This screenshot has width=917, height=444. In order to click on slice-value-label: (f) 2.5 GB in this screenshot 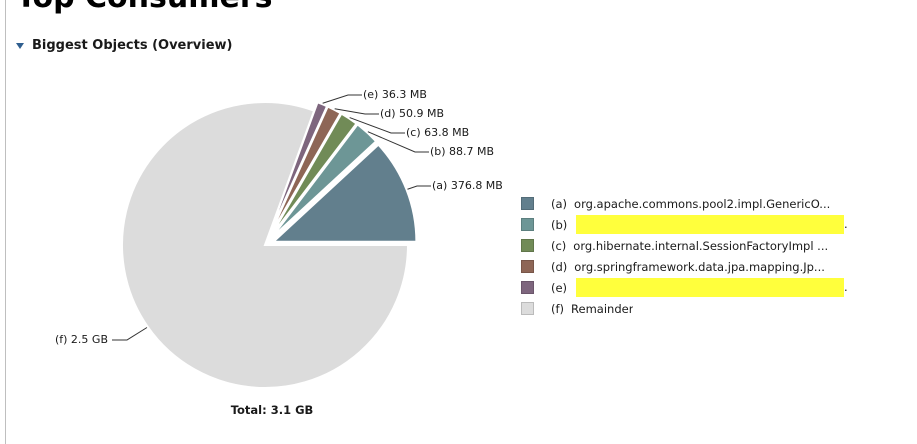, I will do `click(81, 339)`.